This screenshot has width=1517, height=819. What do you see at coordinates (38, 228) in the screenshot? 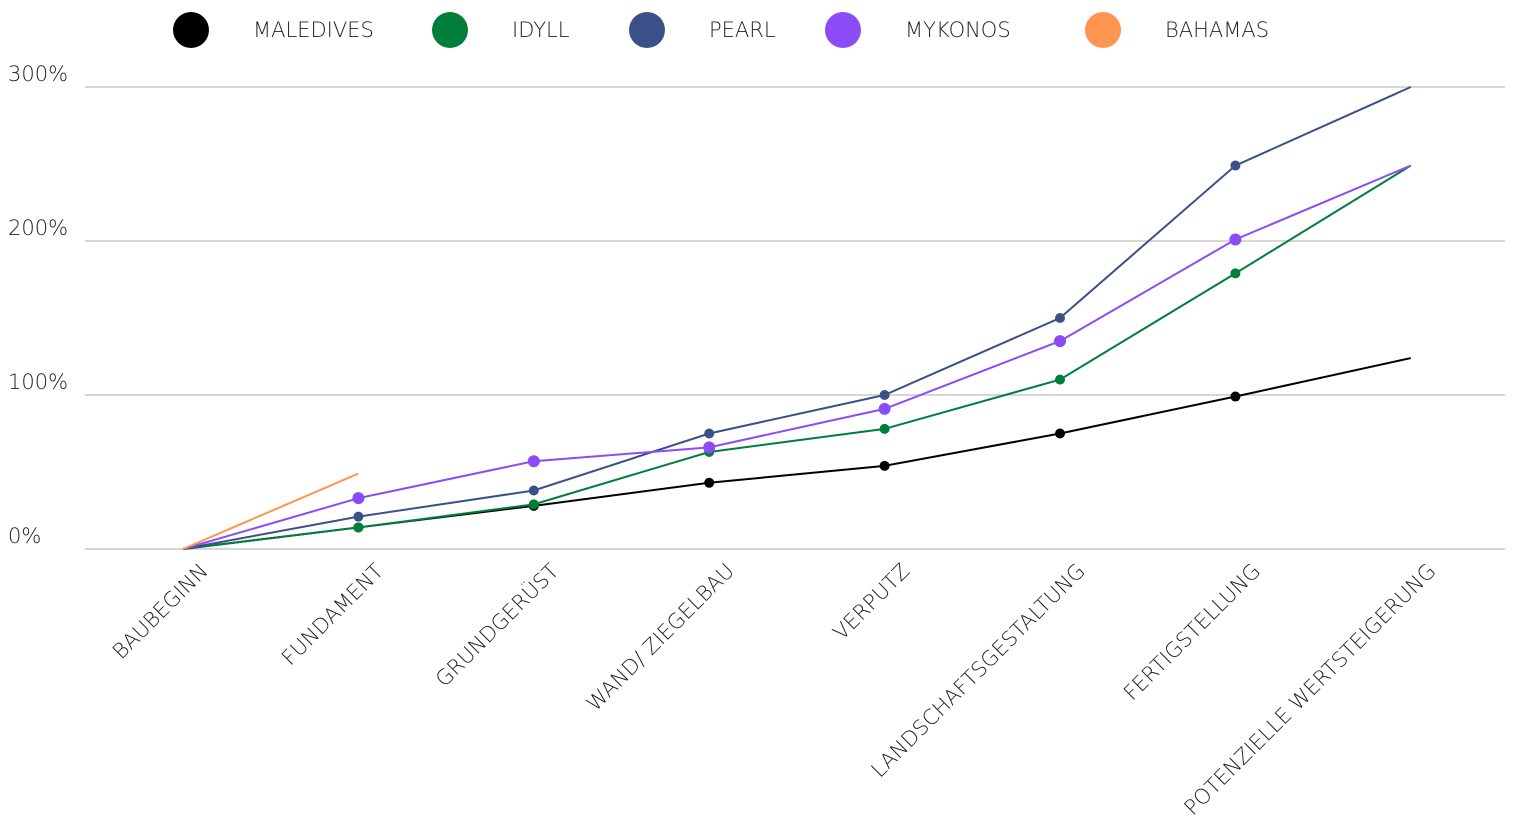
I see `y-tick-label: 200%` at bounding box center [38, 228].